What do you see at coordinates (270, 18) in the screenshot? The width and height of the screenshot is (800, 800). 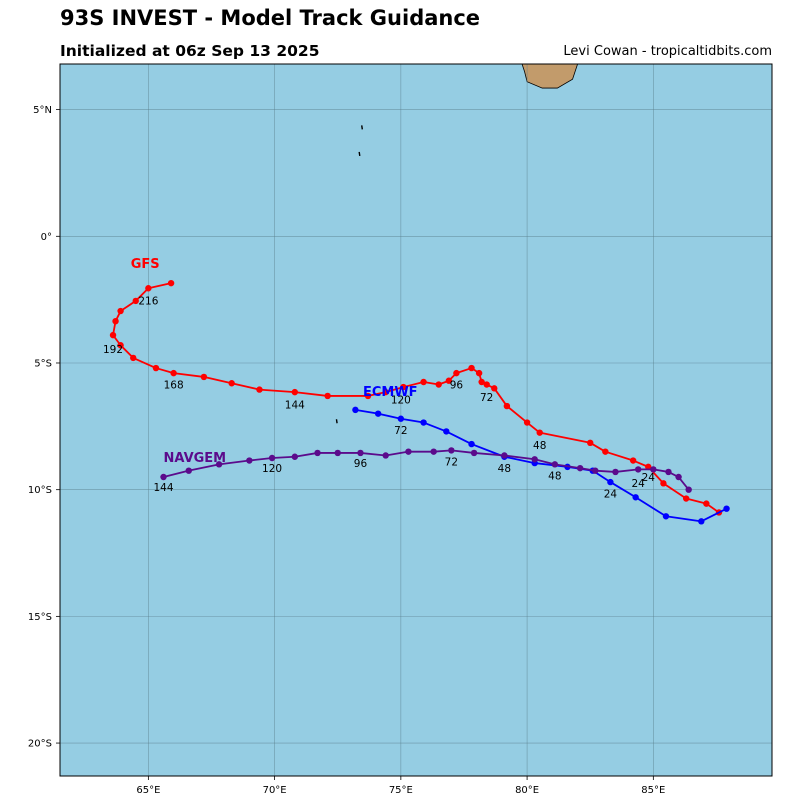 I see `chart-title: 93S INVEST - Model Track Guidance` at bounding box center [270, 18].